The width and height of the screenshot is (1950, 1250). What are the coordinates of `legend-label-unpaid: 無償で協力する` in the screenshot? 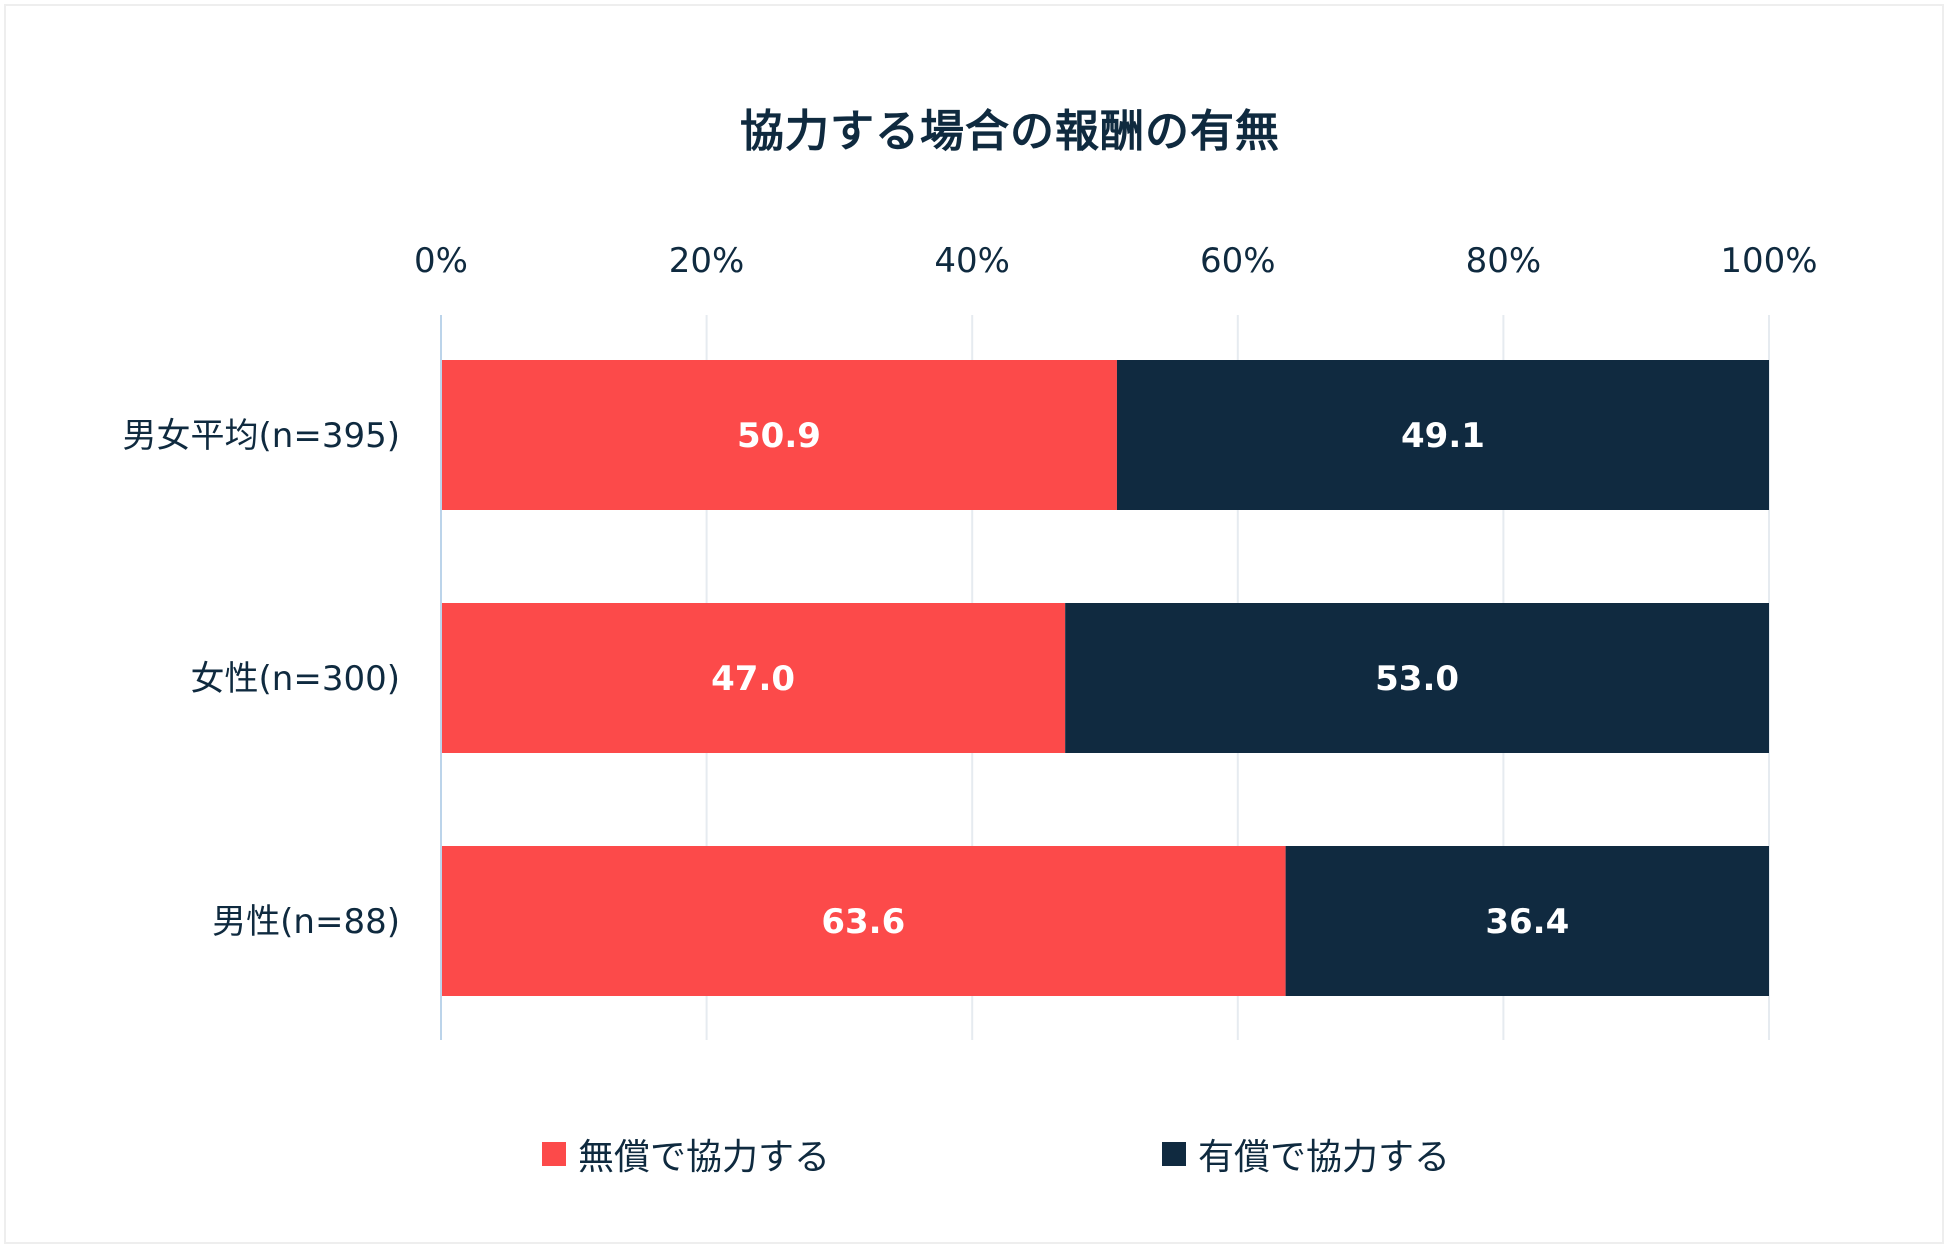 It's located at (704, 1157).